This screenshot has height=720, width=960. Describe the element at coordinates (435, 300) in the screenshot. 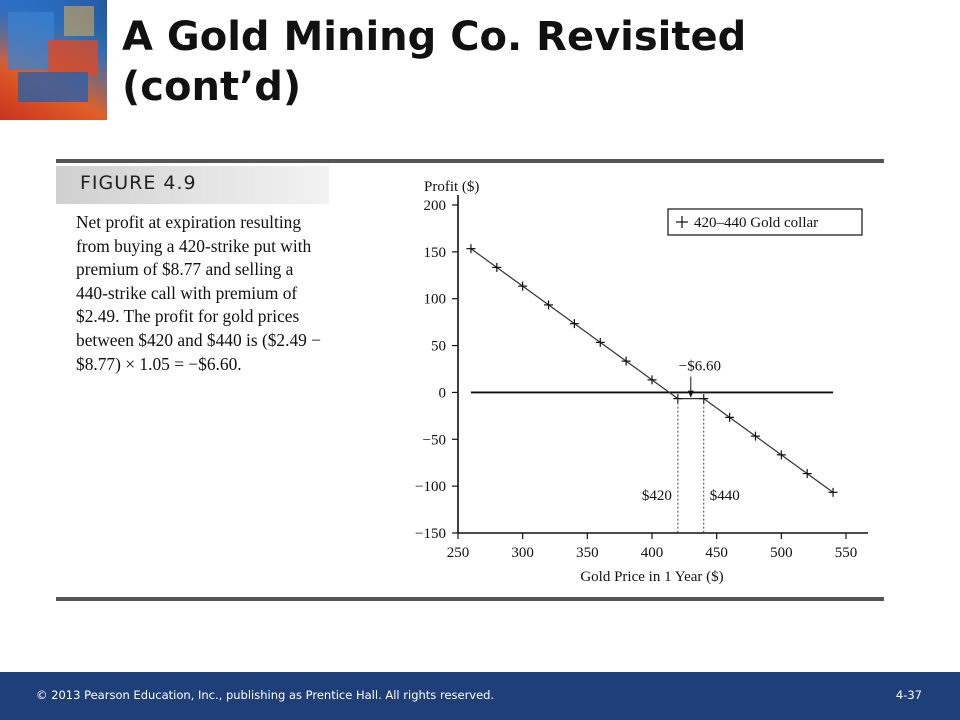

I see `y-tick-label: 100` at that location.